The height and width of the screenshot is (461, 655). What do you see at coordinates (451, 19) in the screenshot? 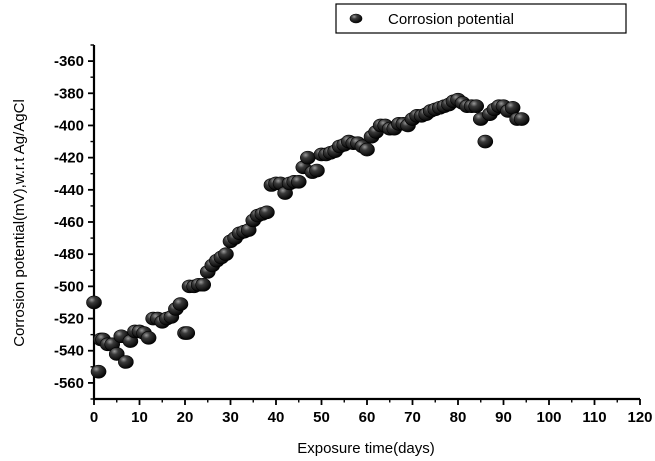
I see `legend-label: Corrosion potential` at bounding box center [451, 19].